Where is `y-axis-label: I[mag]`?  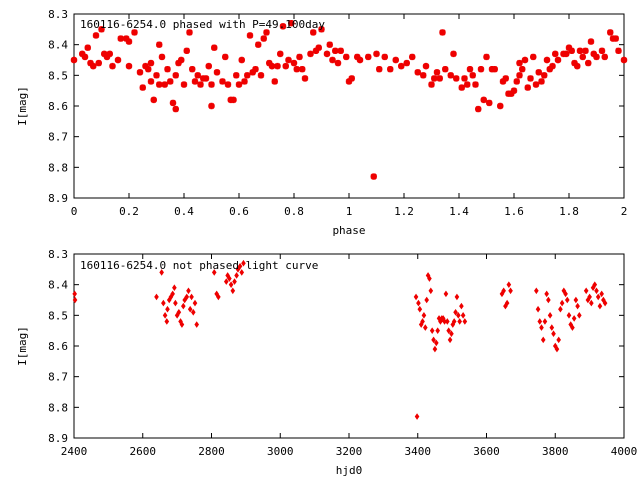
y-axis-label: I[mag] is located at coordinates (22, 346).